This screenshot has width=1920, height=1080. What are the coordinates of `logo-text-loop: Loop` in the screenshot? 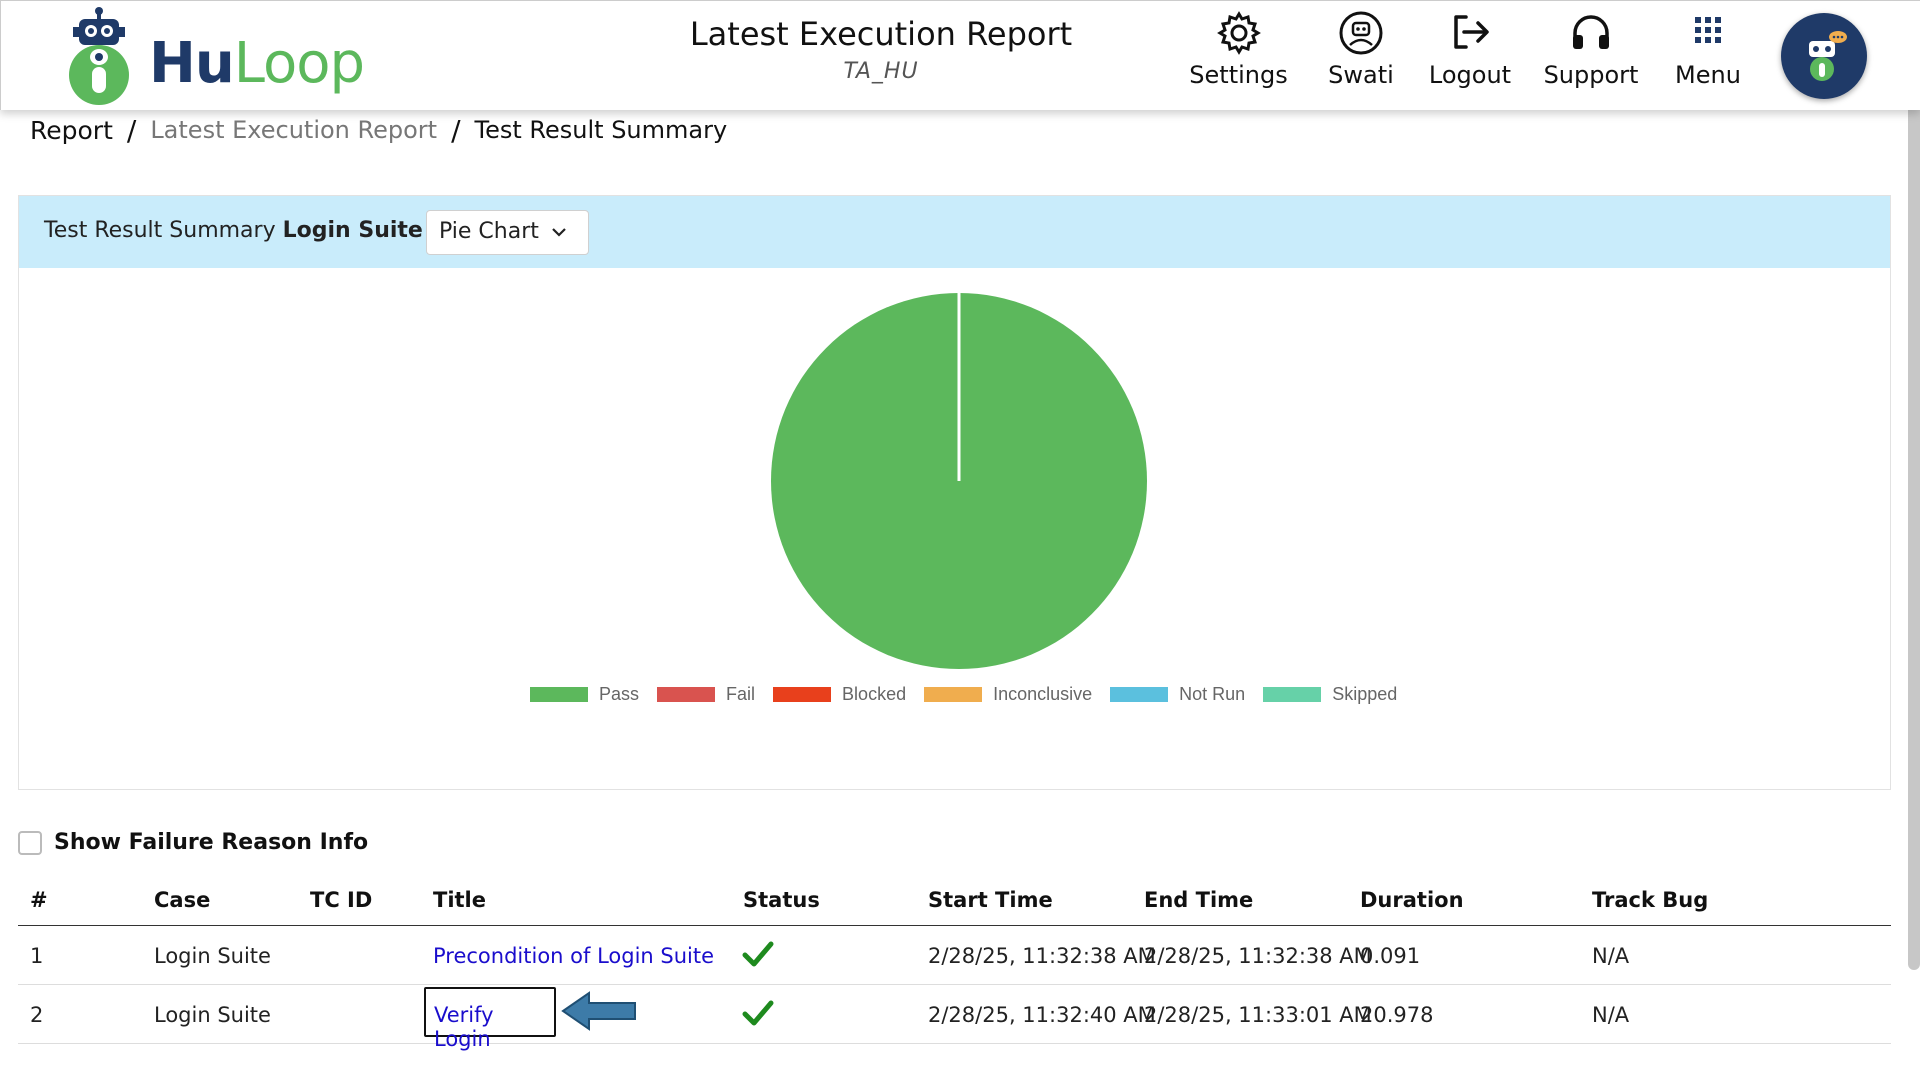 It's located at (299, 63).